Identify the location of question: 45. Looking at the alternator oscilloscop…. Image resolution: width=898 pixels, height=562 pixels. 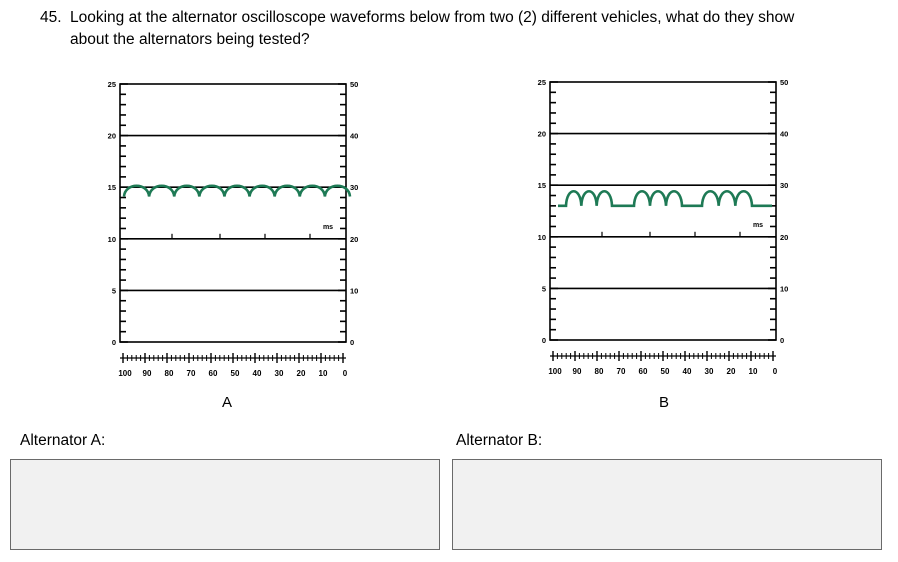
(460, 29).